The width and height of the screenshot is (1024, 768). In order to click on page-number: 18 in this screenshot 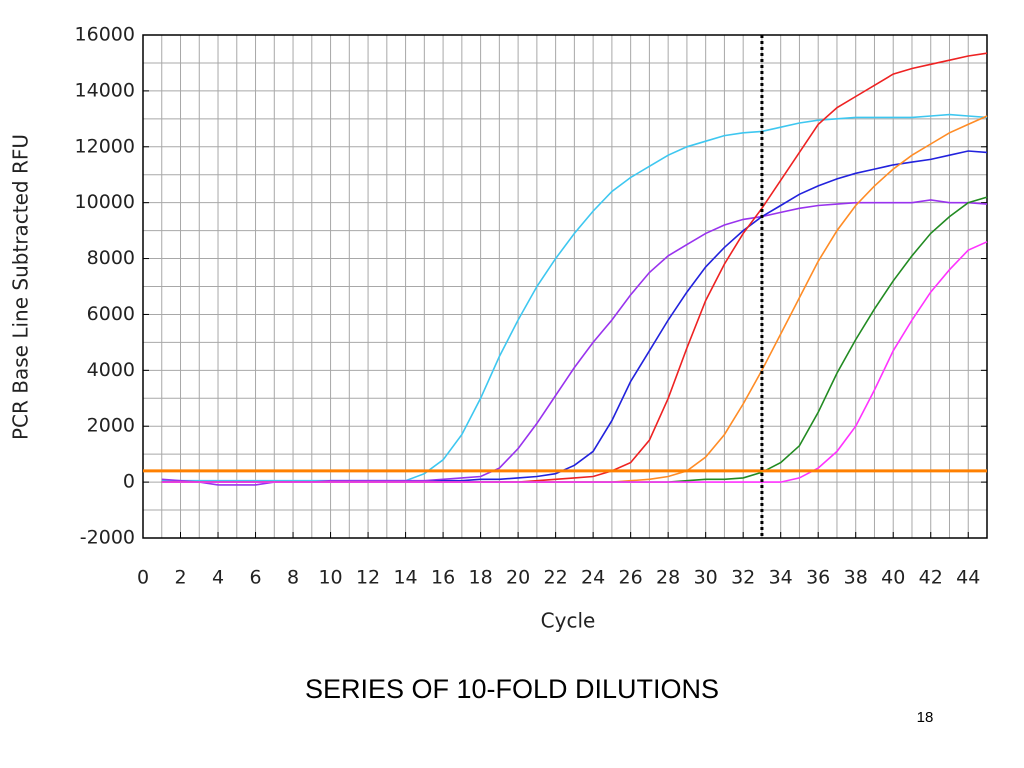, I will do `click(925, 717)`.